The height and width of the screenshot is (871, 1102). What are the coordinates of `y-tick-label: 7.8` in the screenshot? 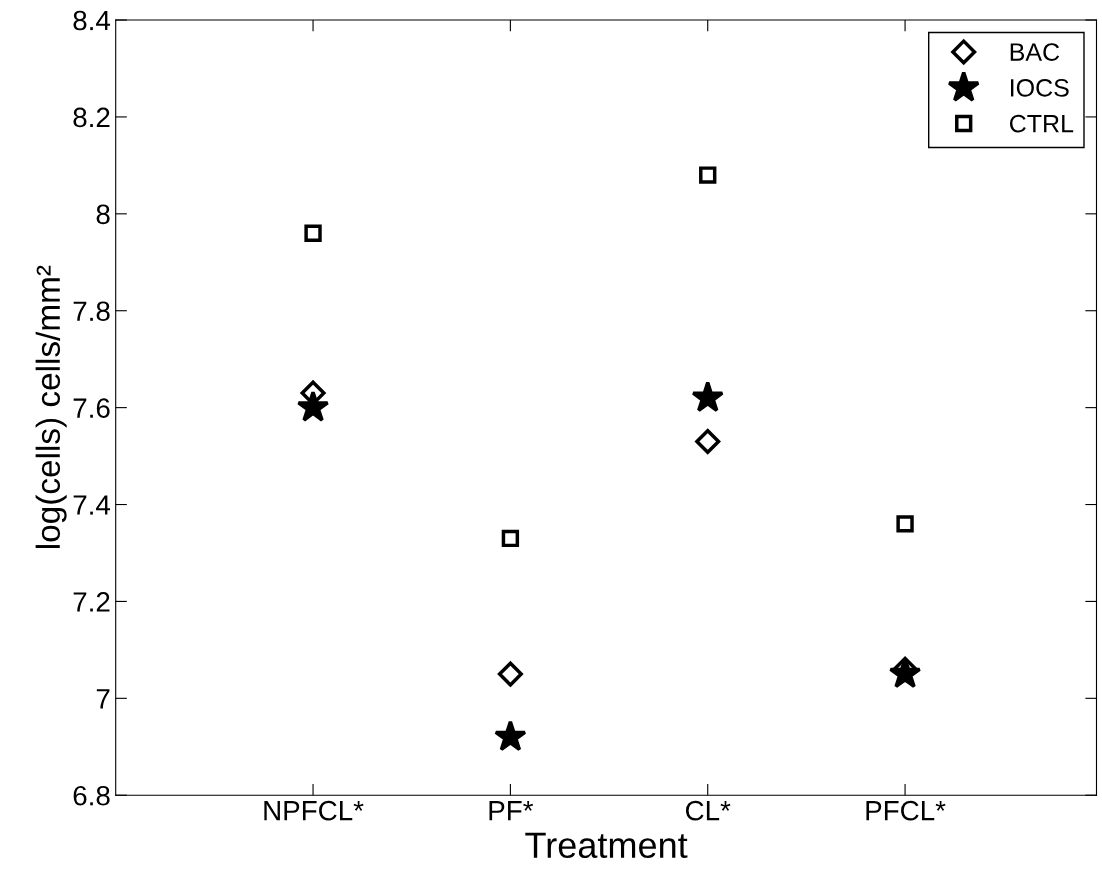 It's located at (91, 311).